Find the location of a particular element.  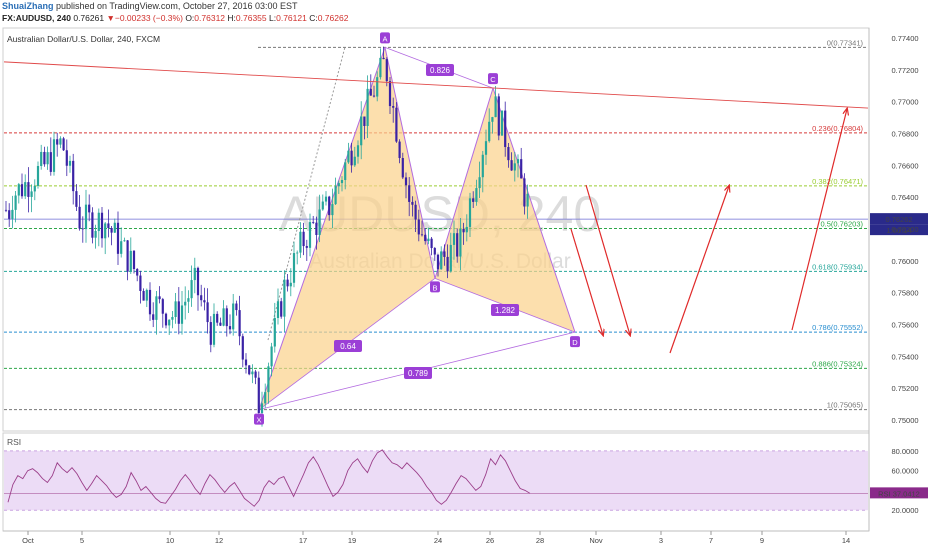

low-value: 0.76121 is located at coordinates (291, 18).